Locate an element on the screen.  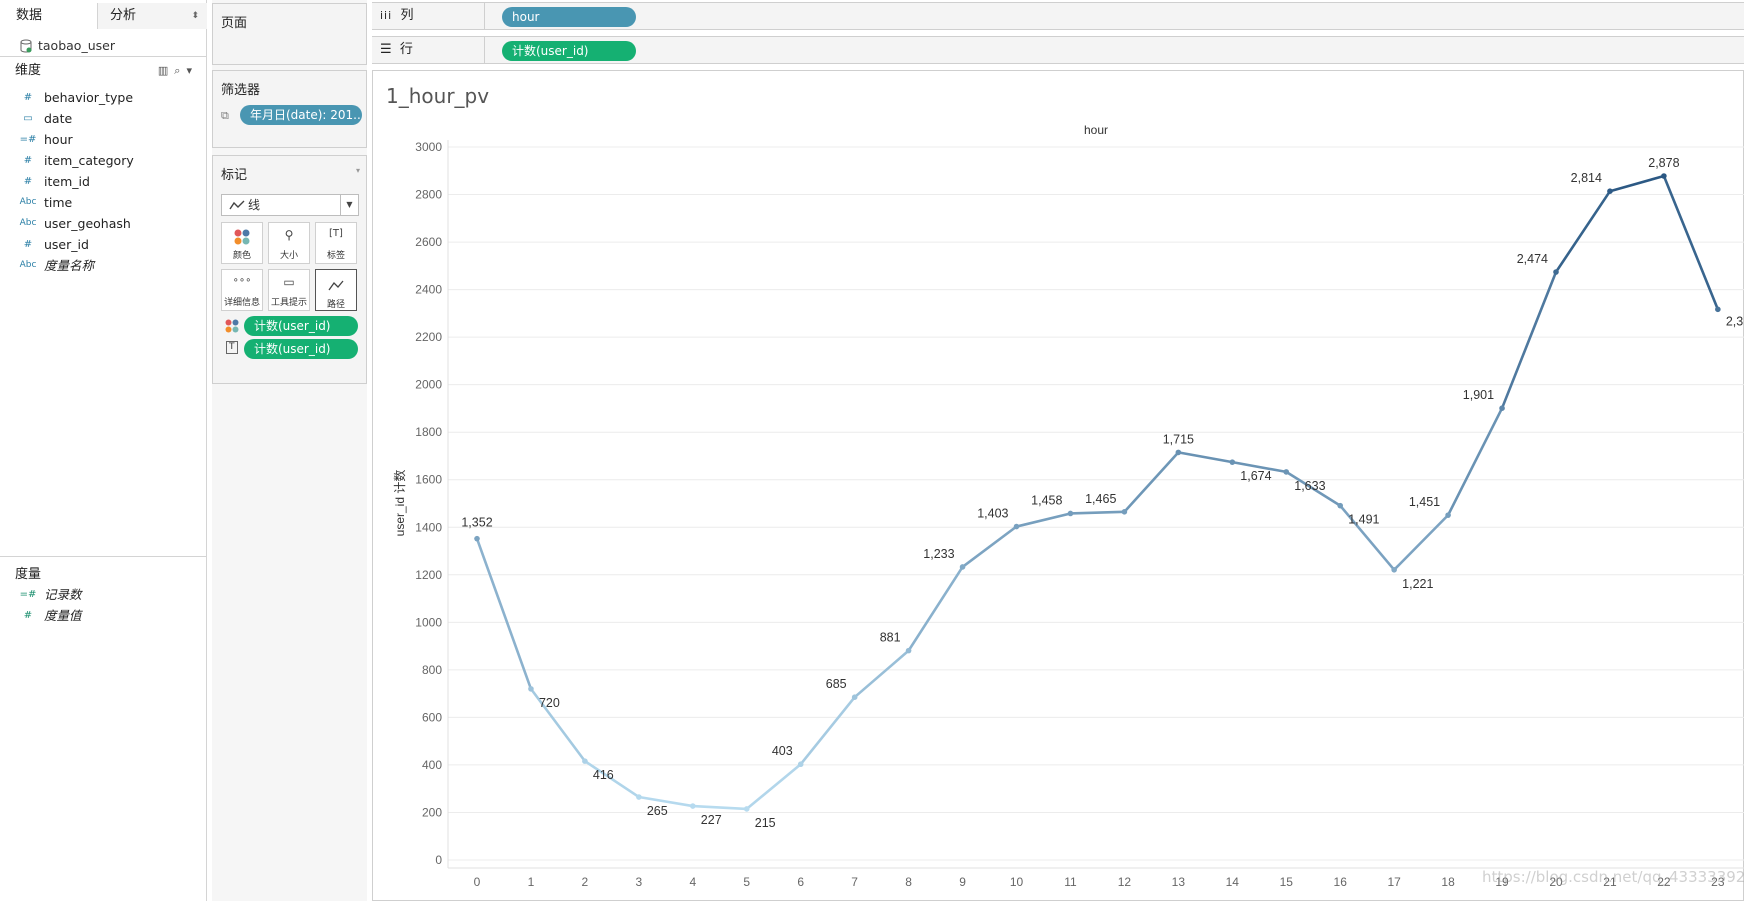
tab-data: 数据 is located at coordinates (49, 16).